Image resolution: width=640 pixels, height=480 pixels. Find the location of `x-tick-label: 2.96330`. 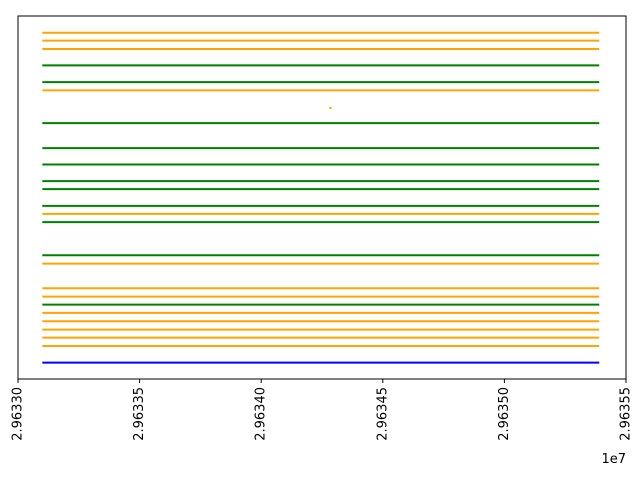

x-tick-label: 2.96330 is located at coordinates (18, 414).